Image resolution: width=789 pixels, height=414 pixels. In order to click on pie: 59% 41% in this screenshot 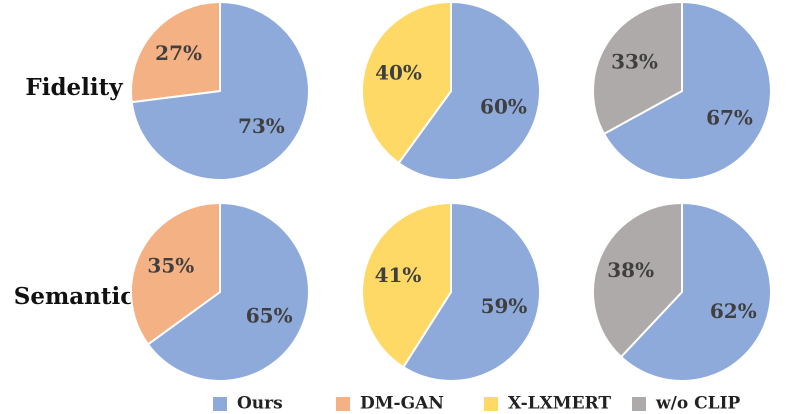, I will do `click(451, 291)`.